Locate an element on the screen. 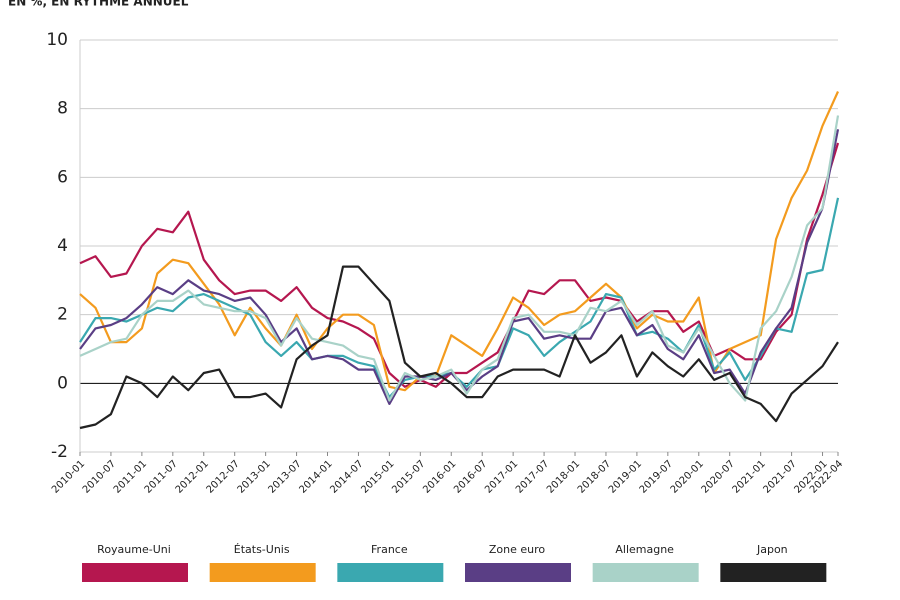 The height and width of the screenshot is (600, 900). legend-label: Allemagne is located at coordinates (644, 549).